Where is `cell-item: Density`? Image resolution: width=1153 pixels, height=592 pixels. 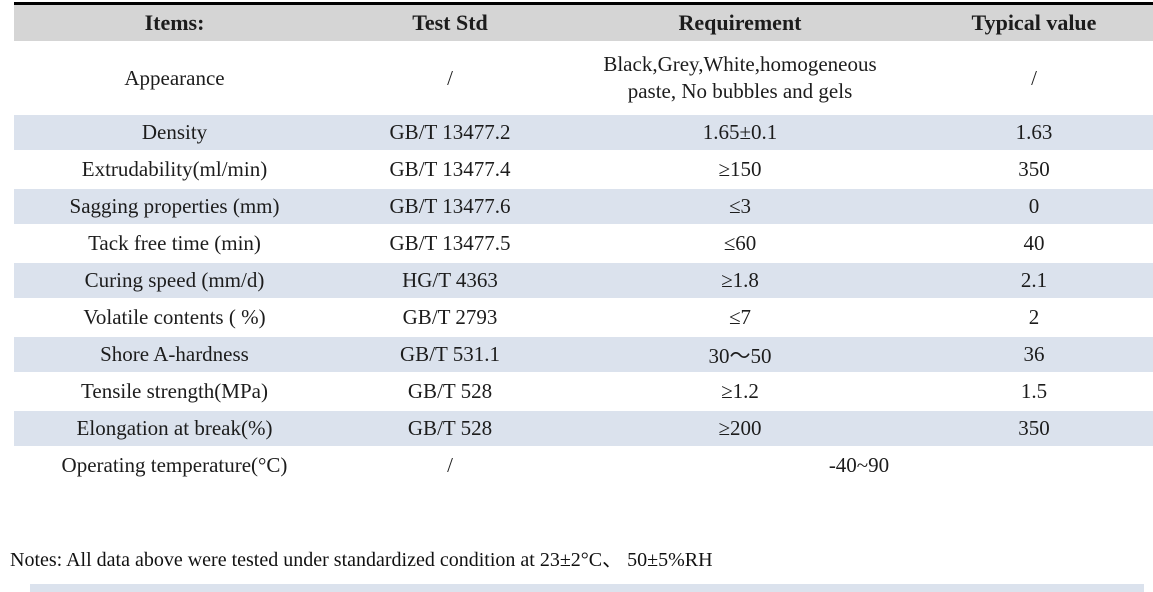
cell-item: Density is located at coordinates (174, 132).